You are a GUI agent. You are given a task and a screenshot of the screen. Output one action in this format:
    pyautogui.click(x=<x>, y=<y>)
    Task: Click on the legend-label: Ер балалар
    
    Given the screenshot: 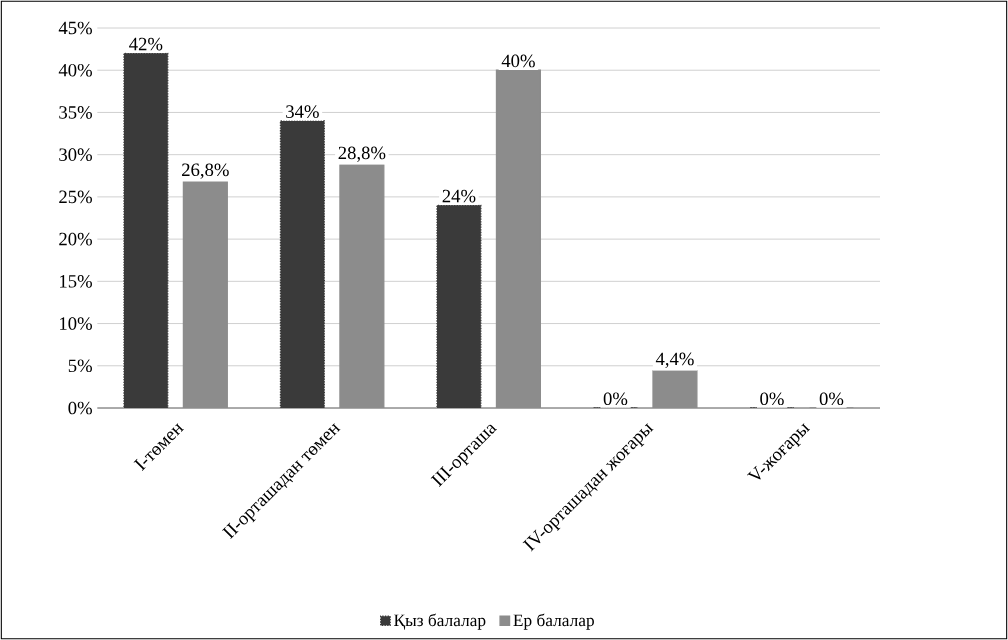 What is the action you would take?
    pyautogui.click(x=553, y=621)
    